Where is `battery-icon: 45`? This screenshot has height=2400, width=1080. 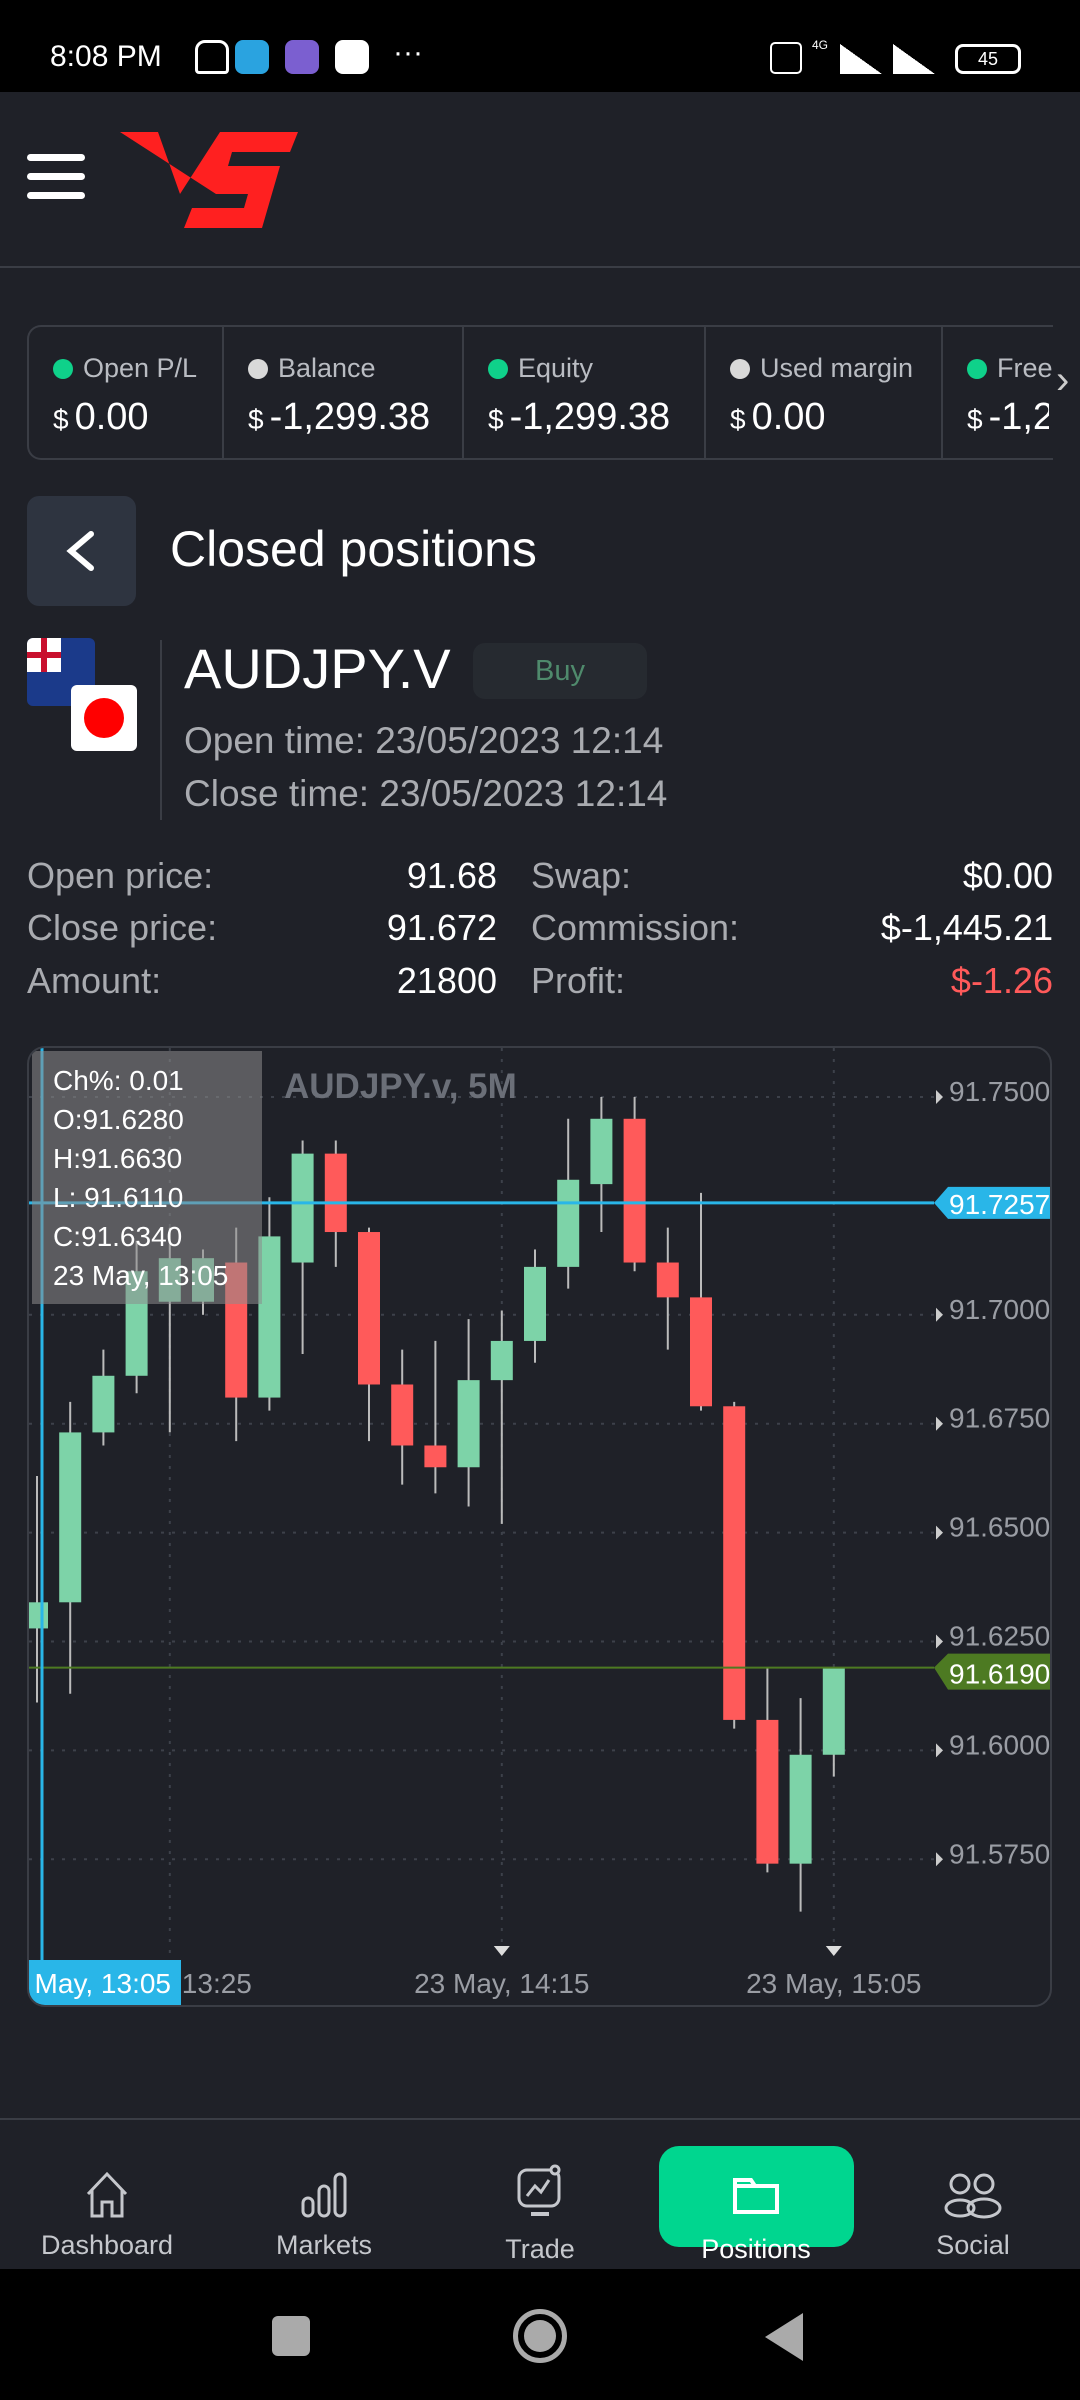
battery-icon: 45 is located at coordinates (988, 59).